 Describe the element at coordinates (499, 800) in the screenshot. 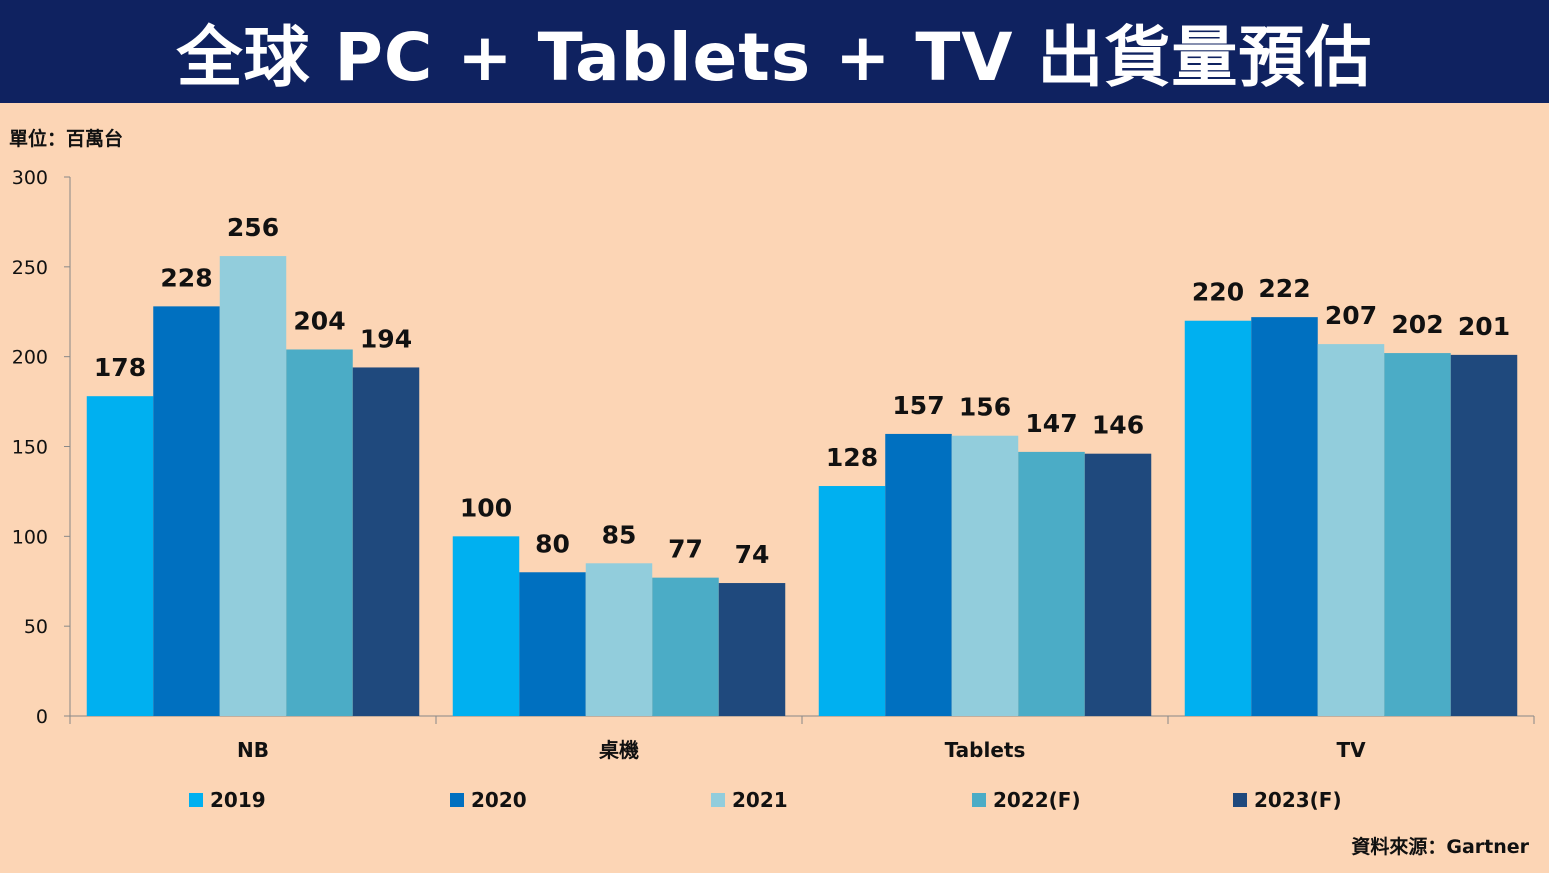

I see `legend-label: 2020` at that location.